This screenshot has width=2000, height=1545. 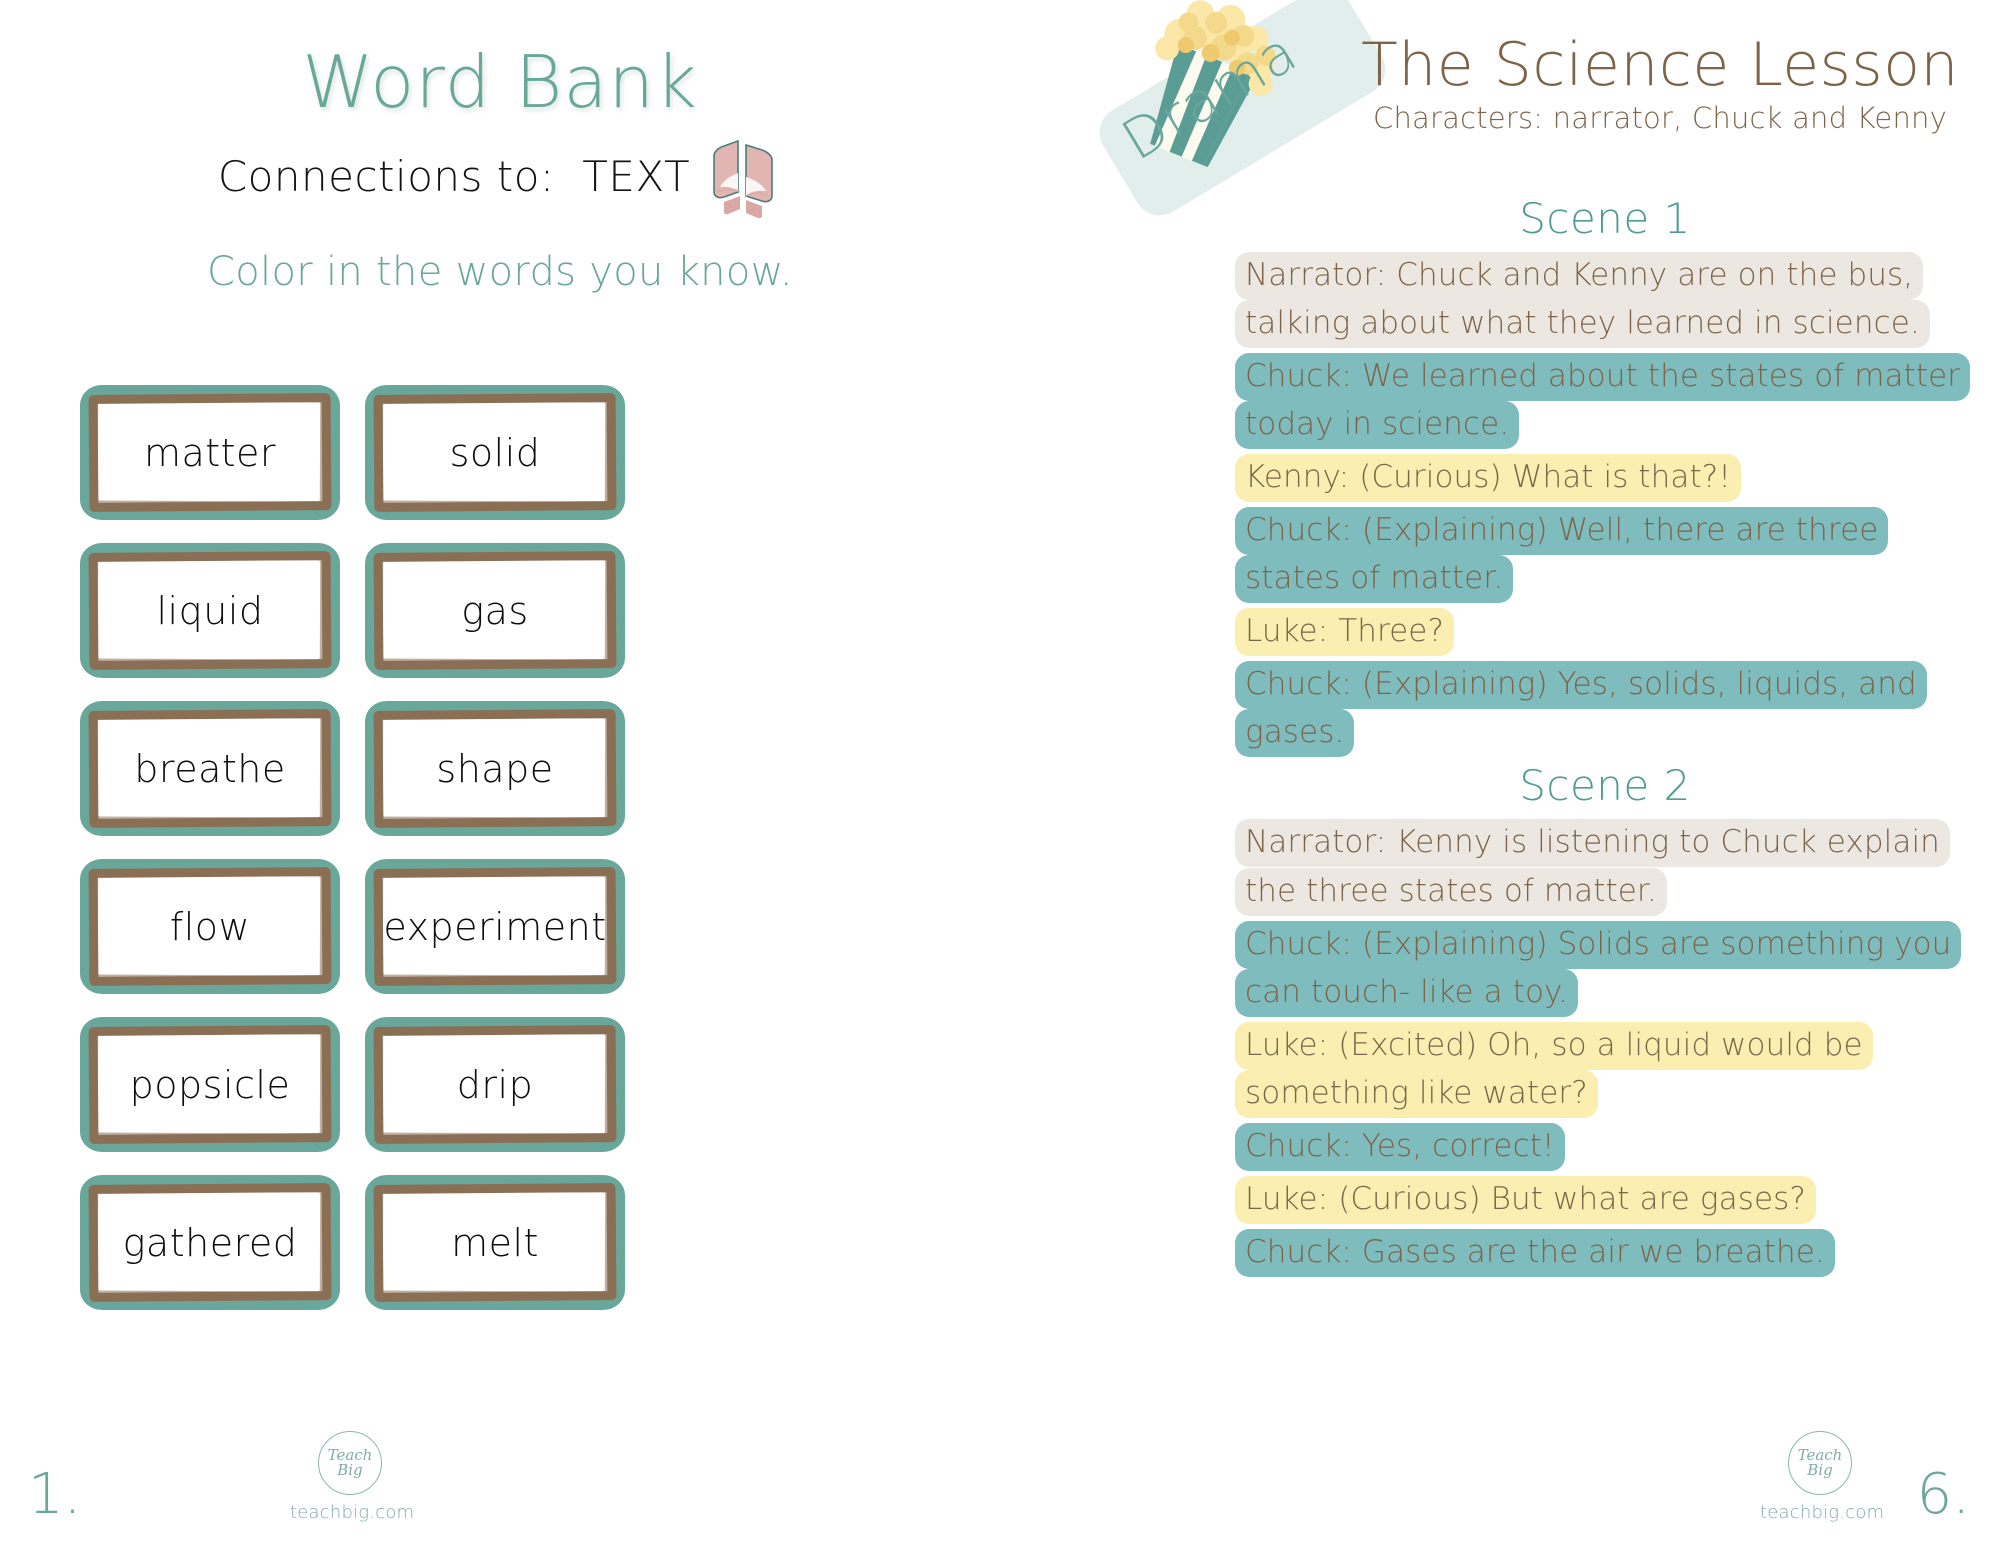 I want to click on word-card: experiment, so click(x=495, y=926).